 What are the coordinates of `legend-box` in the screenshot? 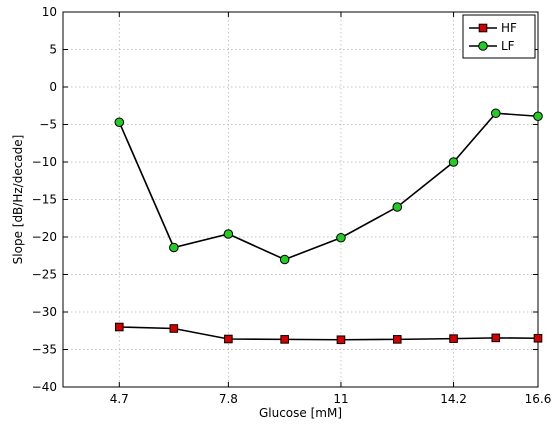 It's located at (499, 36).